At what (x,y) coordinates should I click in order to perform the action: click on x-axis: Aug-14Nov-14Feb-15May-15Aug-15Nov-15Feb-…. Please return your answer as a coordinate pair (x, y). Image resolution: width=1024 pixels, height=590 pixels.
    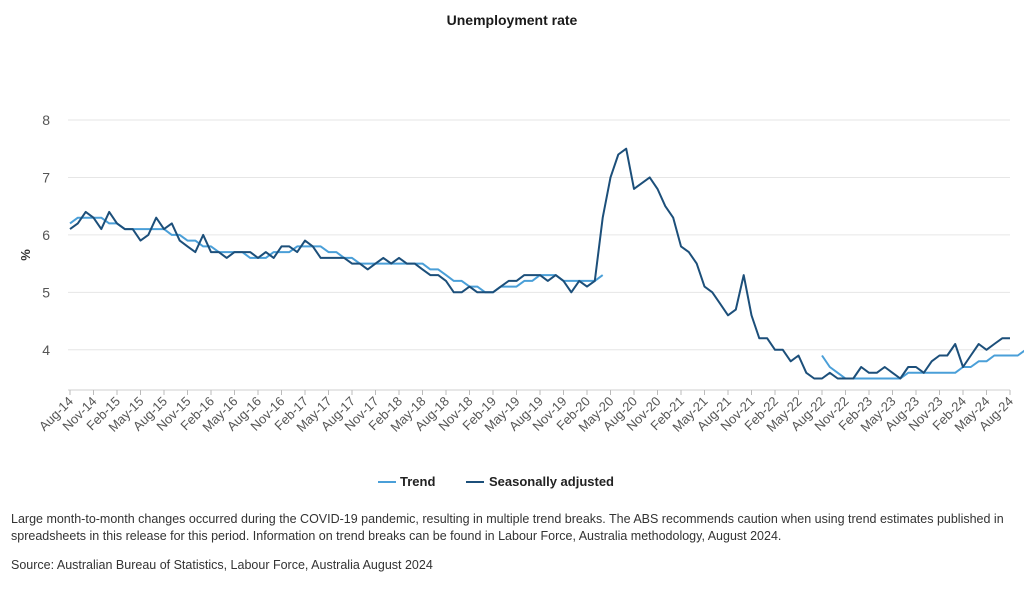
    Looking at the image, I should click on (526, 412).